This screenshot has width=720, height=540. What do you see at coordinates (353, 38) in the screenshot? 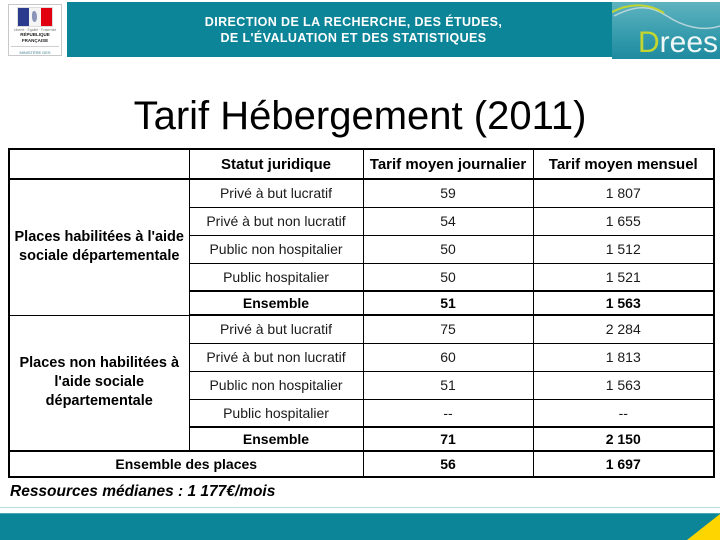
I see `direction-line2: DE L'ÉVALUATION ET DES STATISTIQUES` at bounding box center [353, 38].